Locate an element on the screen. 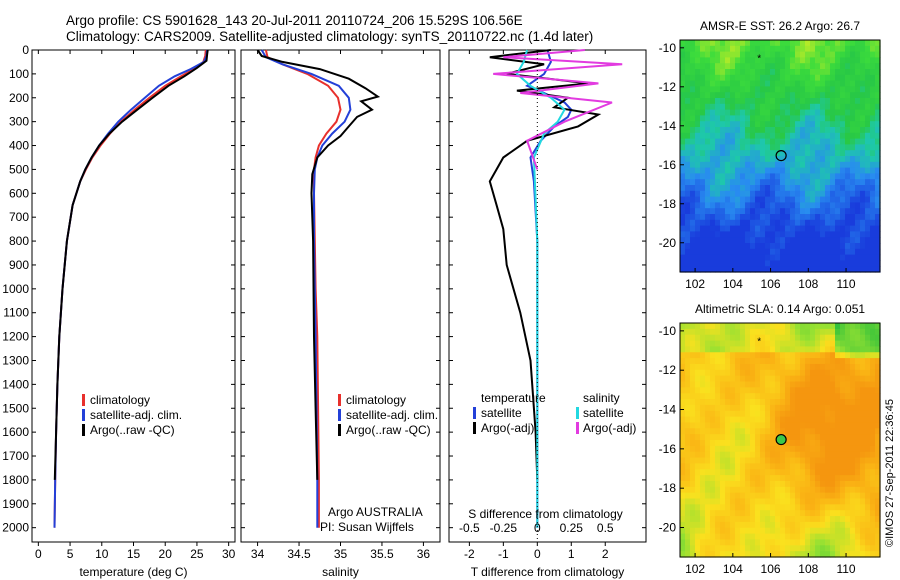 The height and width of the screenshot is (580, 900). sst-map-argo-marker is located at coordinates (781, 155).